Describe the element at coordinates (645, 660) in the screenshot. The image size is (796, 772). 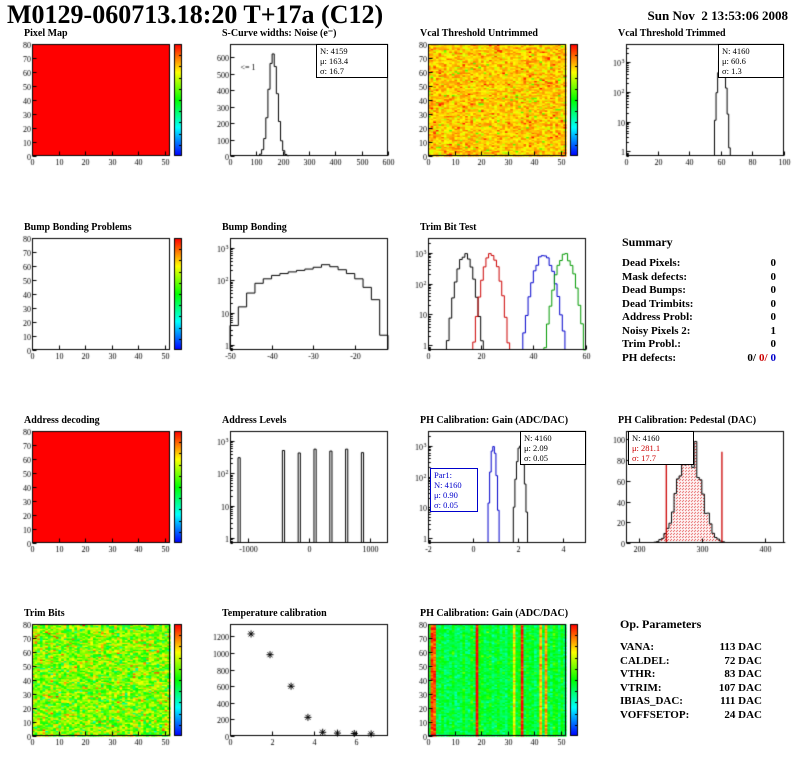
I see `op-label: CALDEL:` at that location.